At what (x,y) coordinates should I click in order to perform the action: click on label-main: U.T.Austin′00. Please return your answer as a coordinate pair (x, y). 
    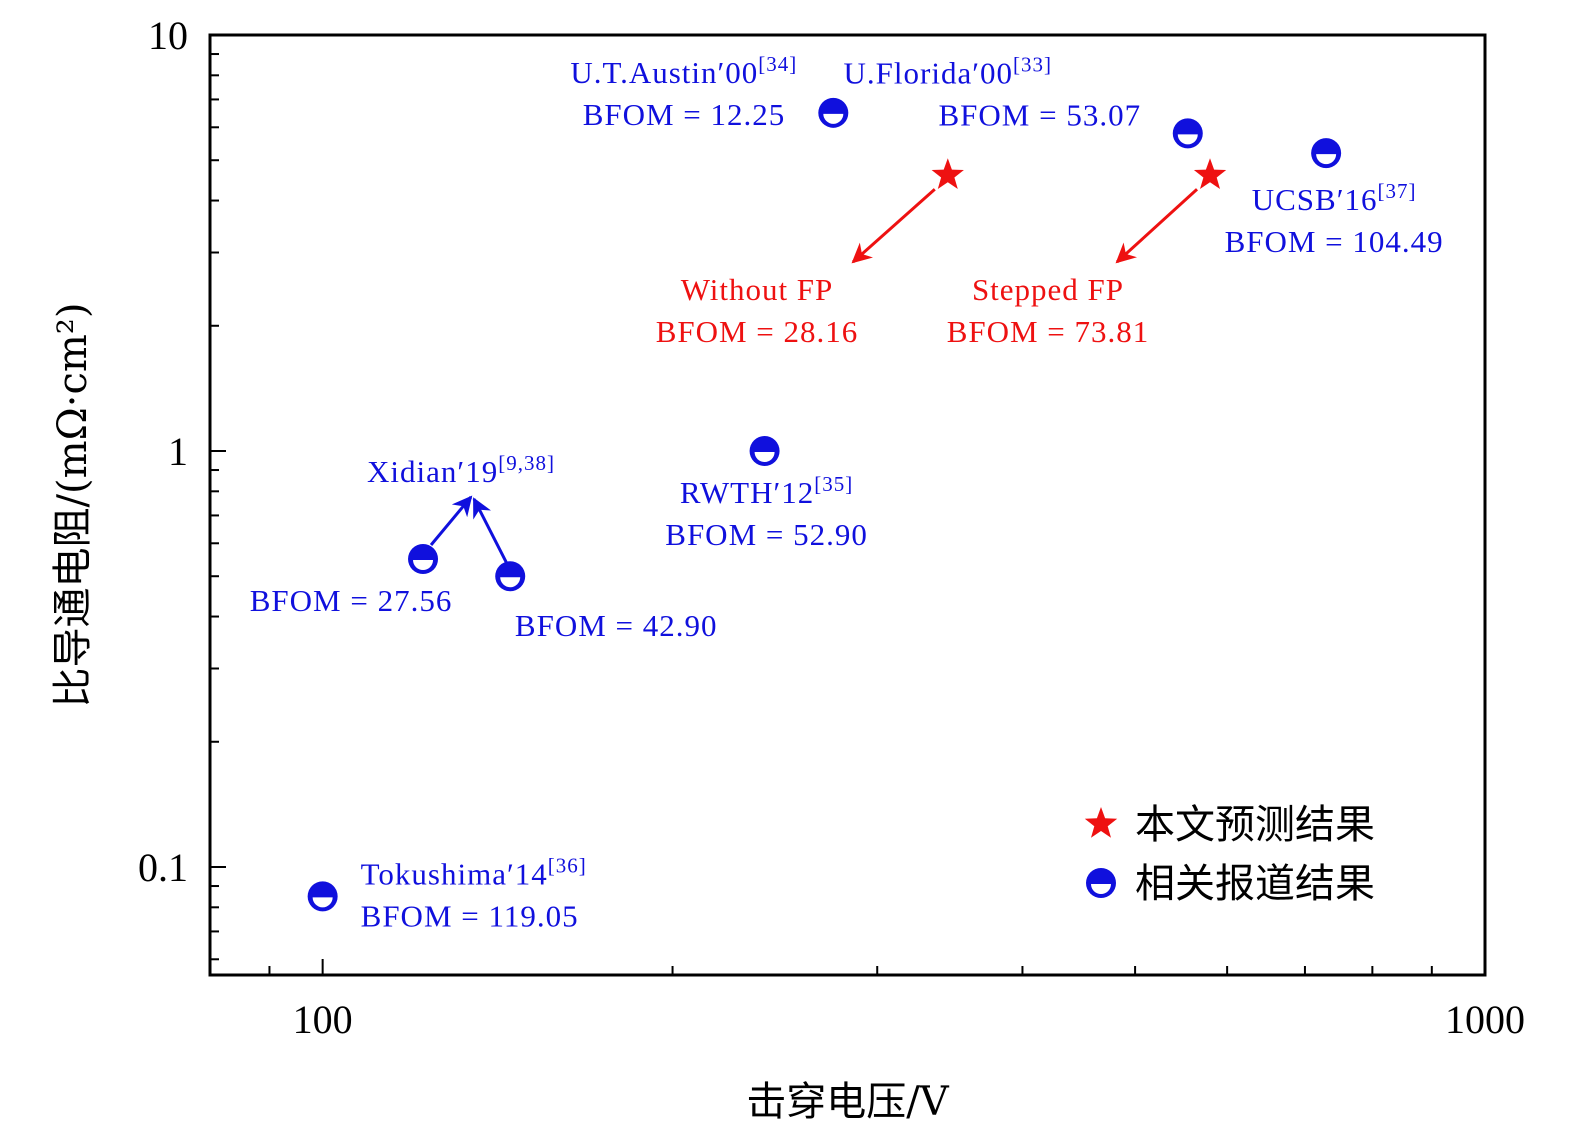
    Looking at the image, I should click on (664, 72).